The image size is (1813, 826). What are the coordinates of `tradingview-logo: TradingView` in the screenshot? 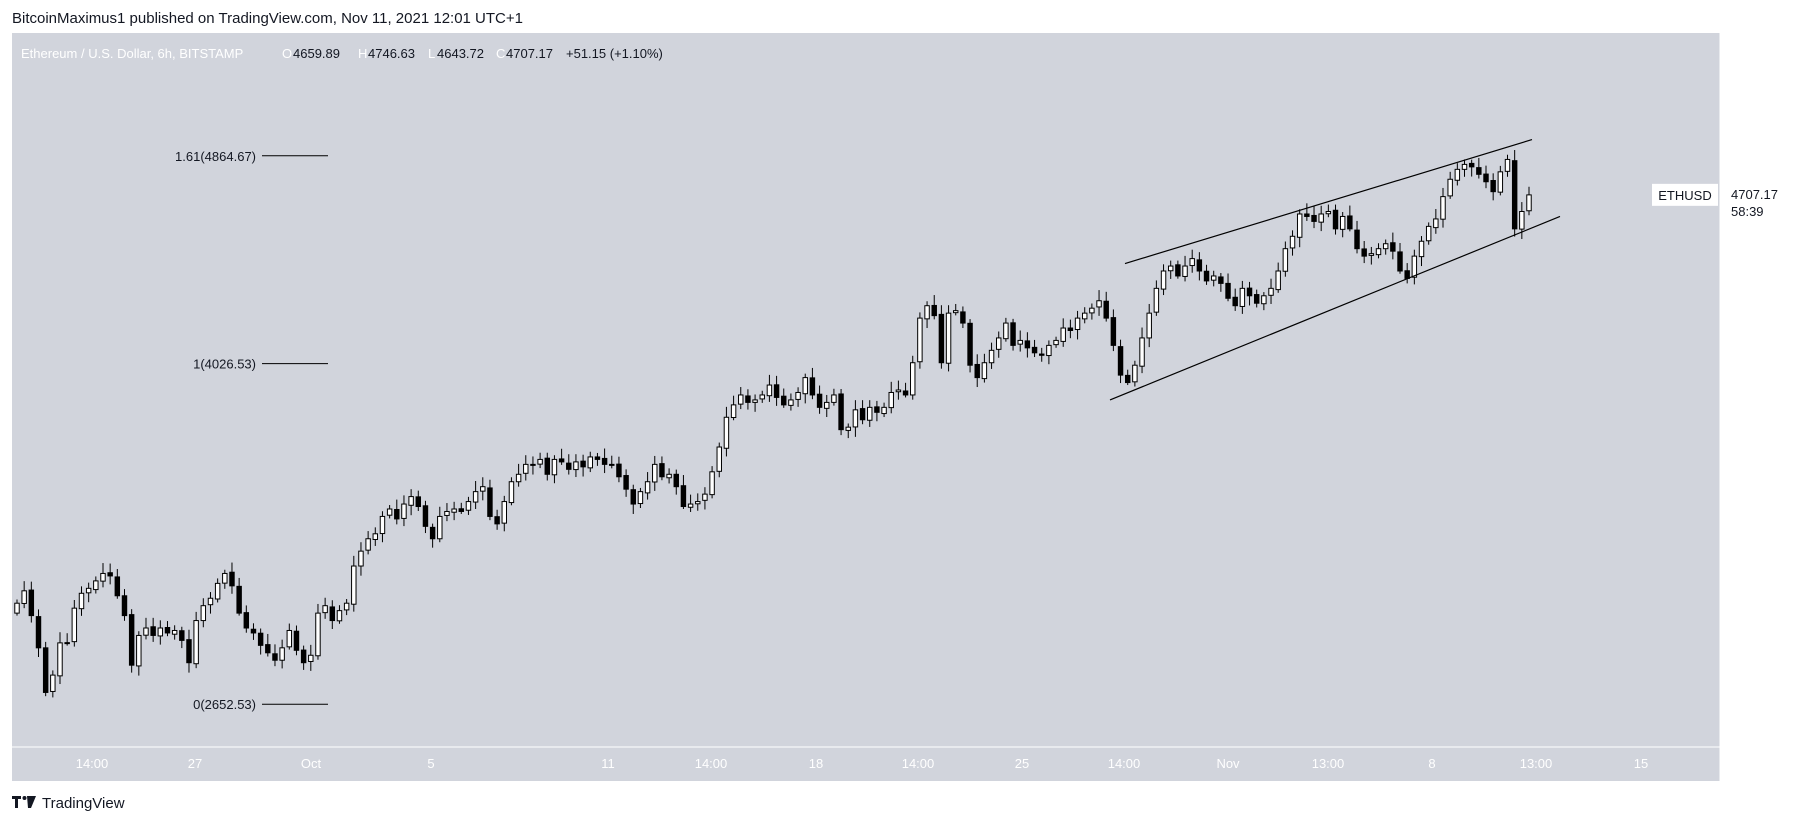 It's located at (68, 803).